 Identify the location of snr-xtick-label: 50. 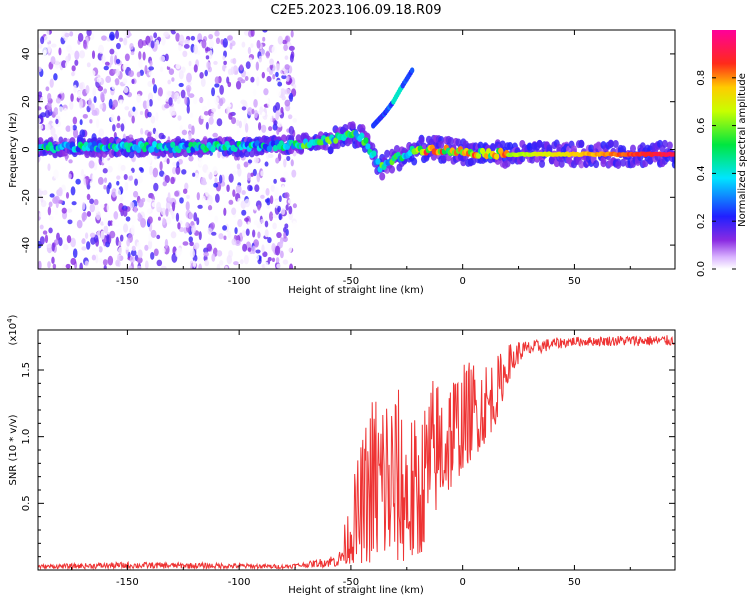
(574, 582).